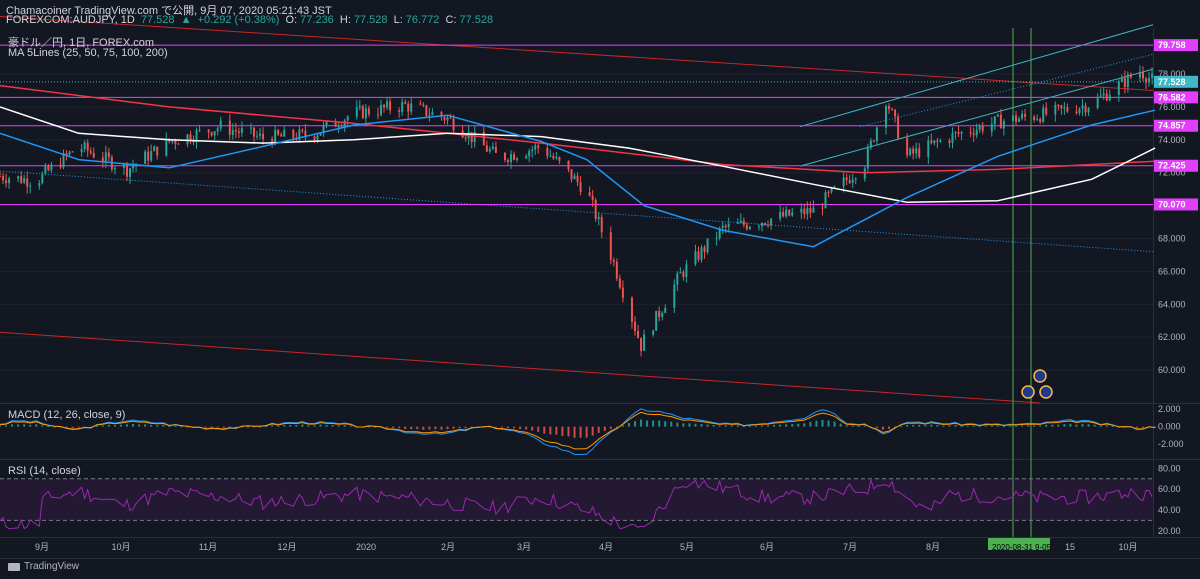 This screenshot has width=1200, height=579. Describe the element at coordinates (44, 471) in the screenshot. I see `rsi-label: RSI (14, close)` at that location.